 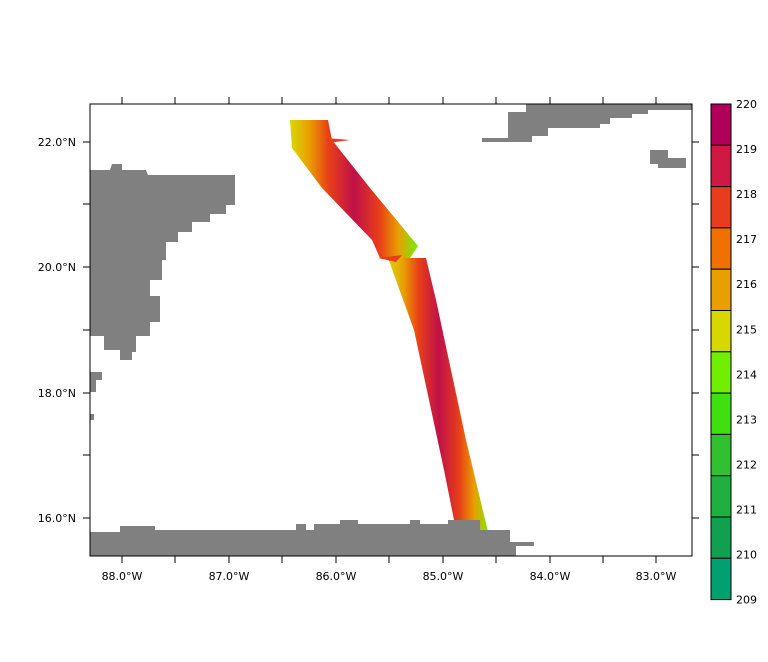 What do you see at coordinates (746, 329) in the screenshot?
I see `colorbar-label: 215` at bounding box center [746, 329].